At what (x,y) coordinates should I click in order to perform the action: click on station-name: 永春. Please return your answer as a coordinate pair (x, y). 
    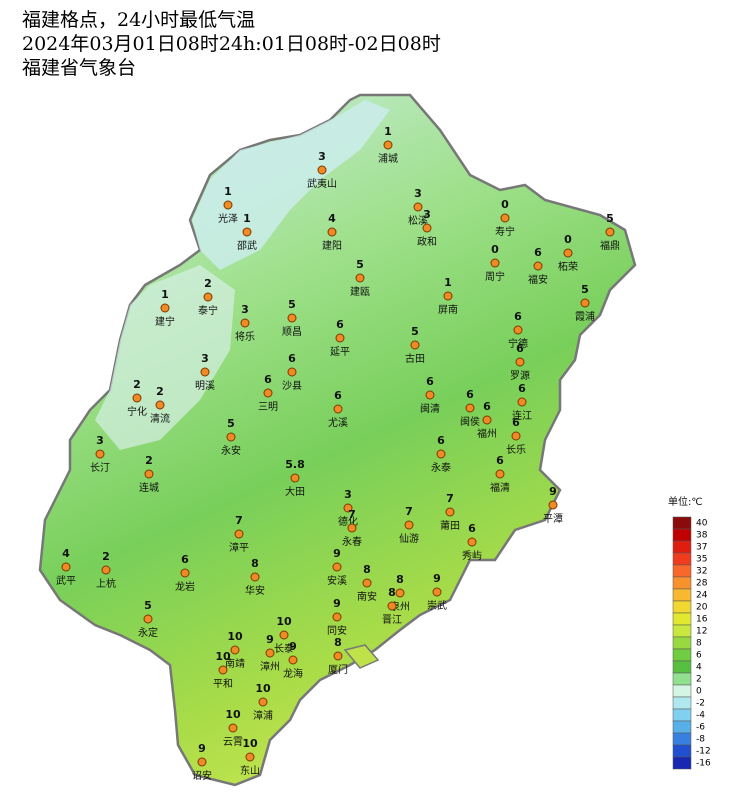
    Looking at the image, I should click on (352, 541).